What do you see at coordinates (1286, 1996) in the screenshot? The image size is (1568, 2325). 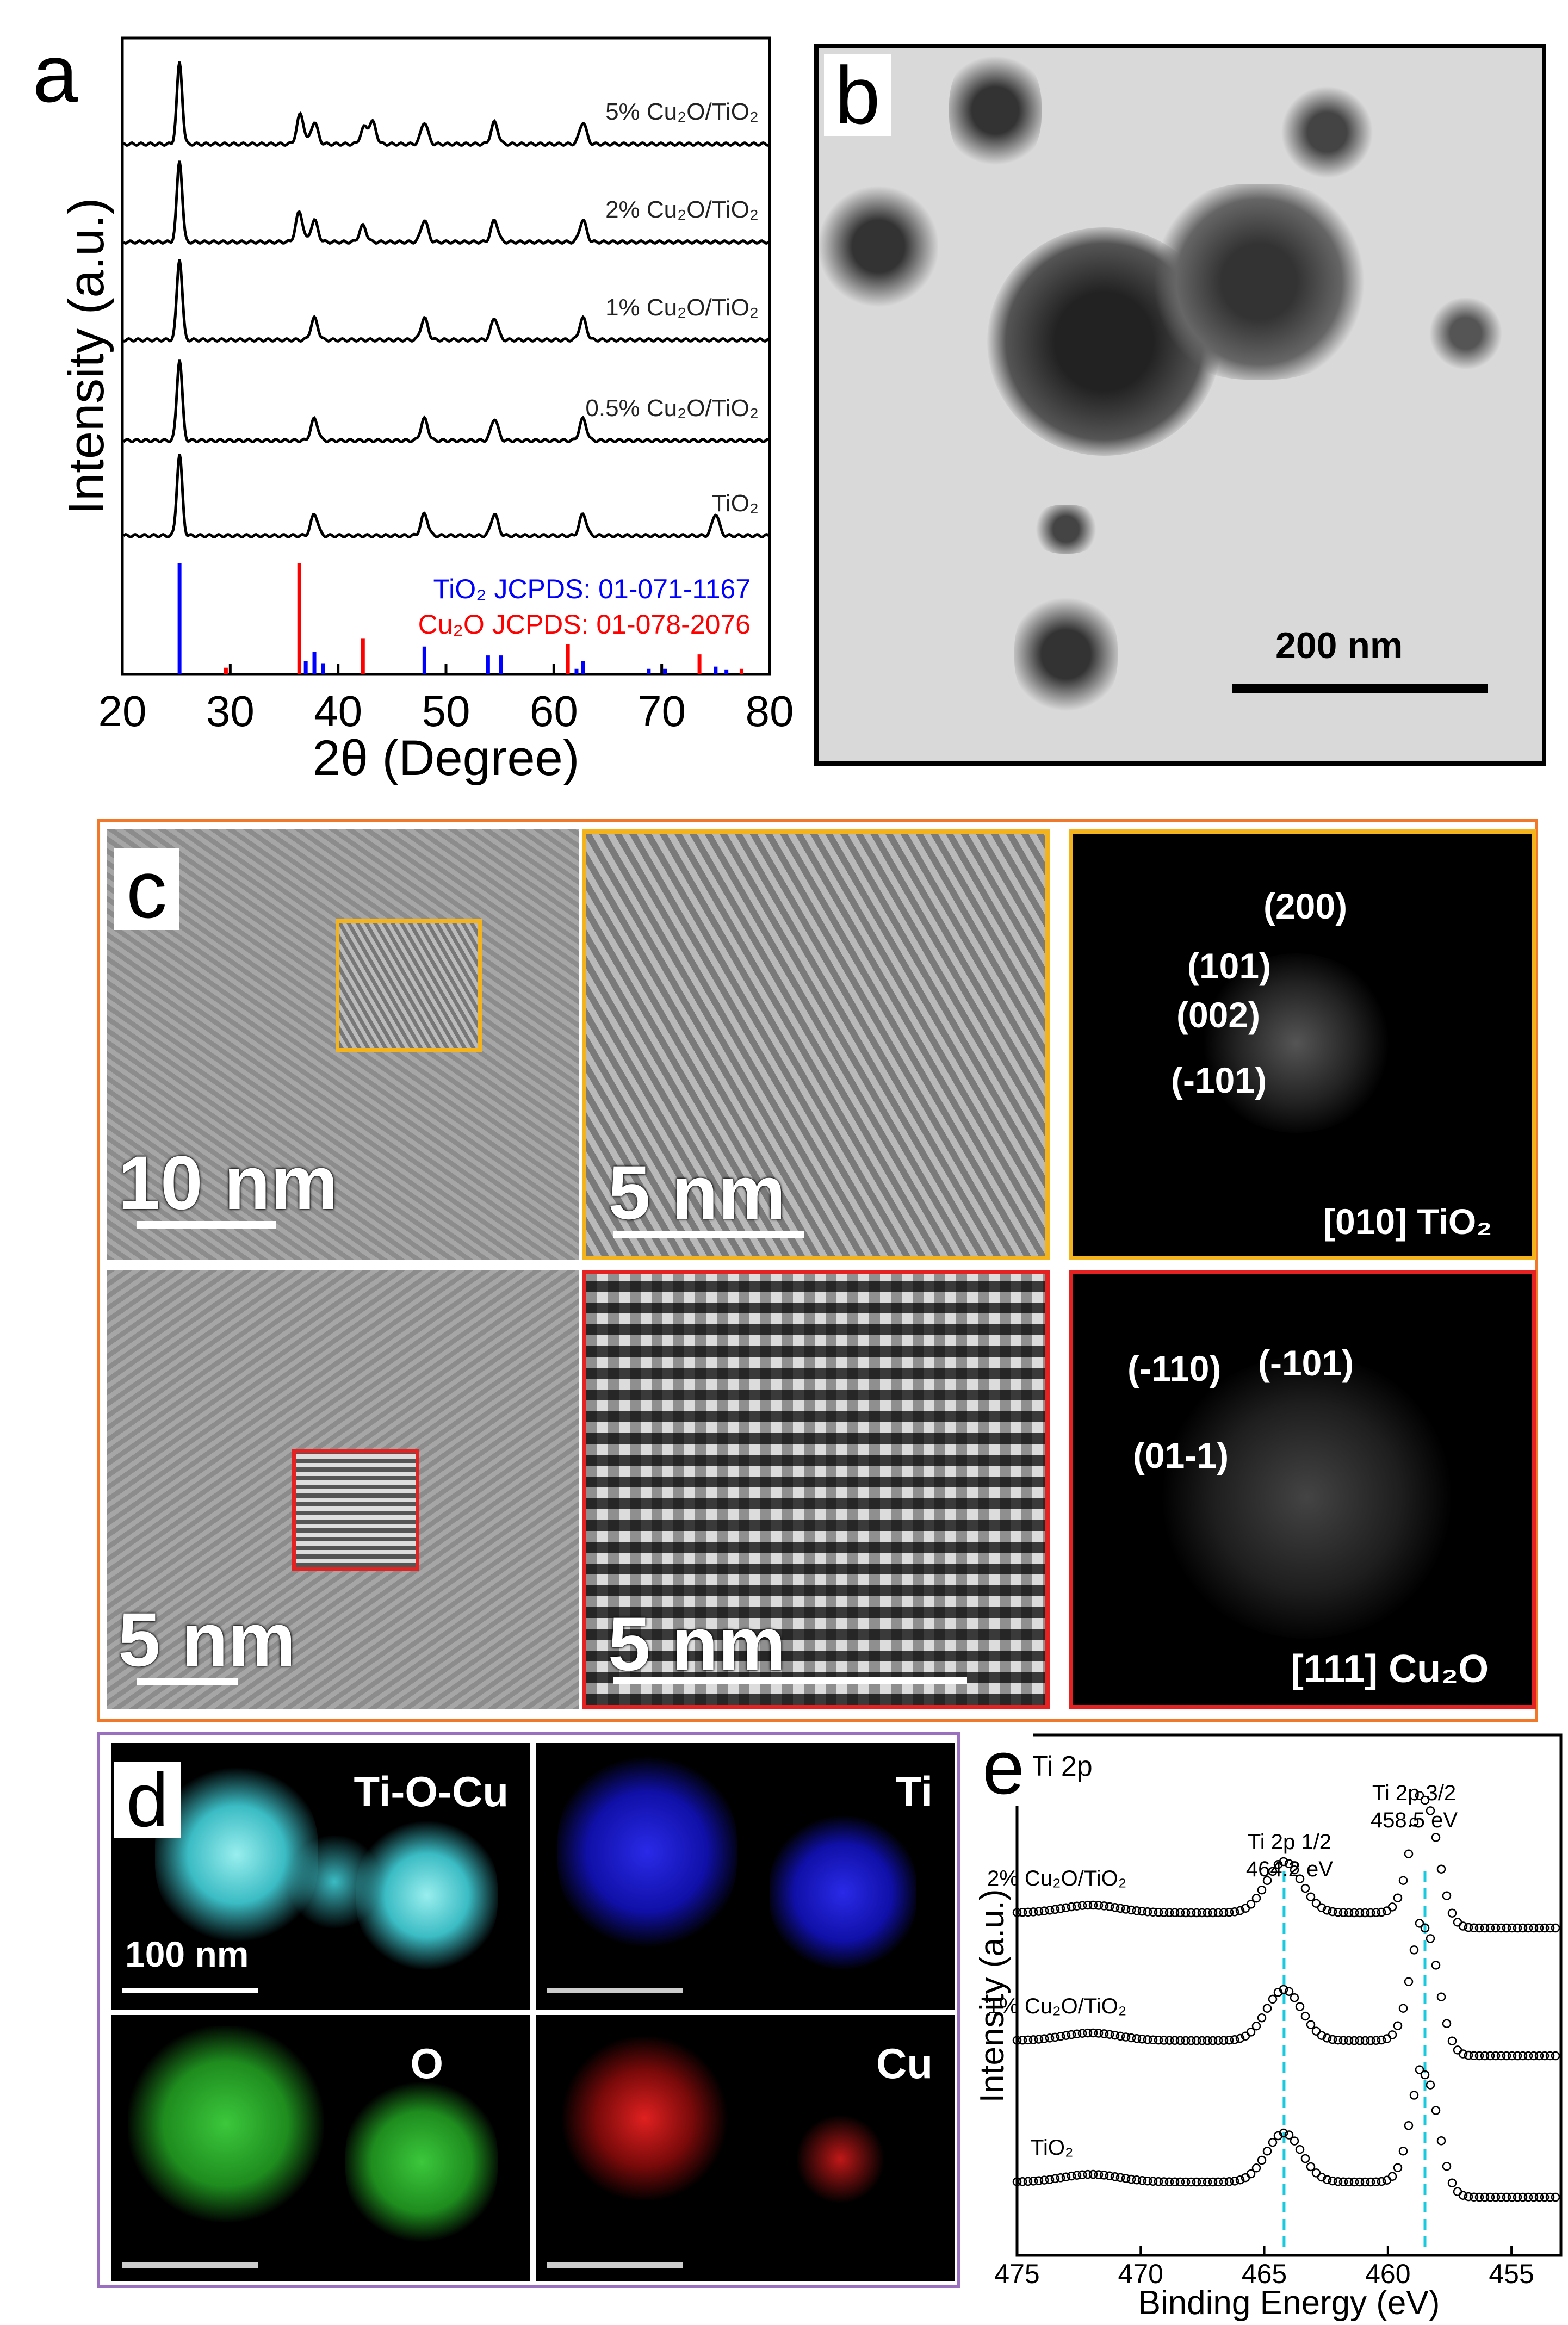 I see `xps-curves` at bounding box center [1286, 1996].